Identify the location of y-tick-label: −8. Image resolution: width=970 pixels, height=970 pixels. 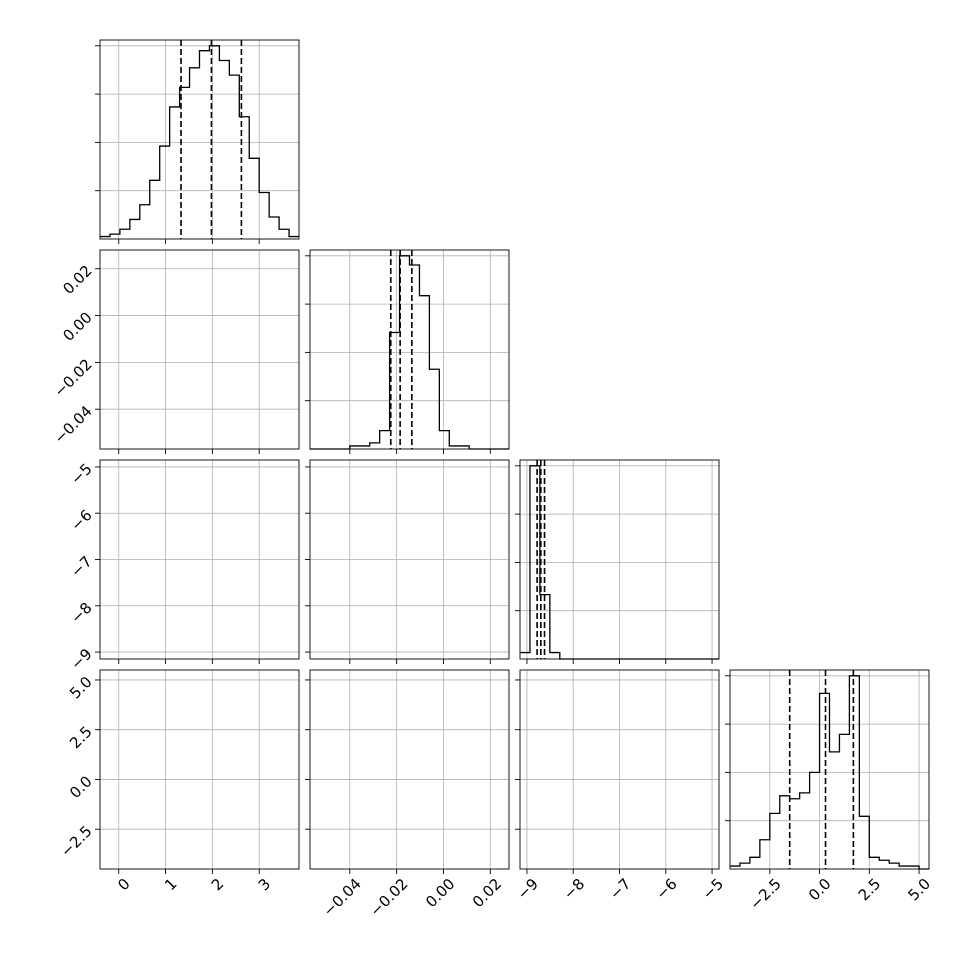
(81, 613).